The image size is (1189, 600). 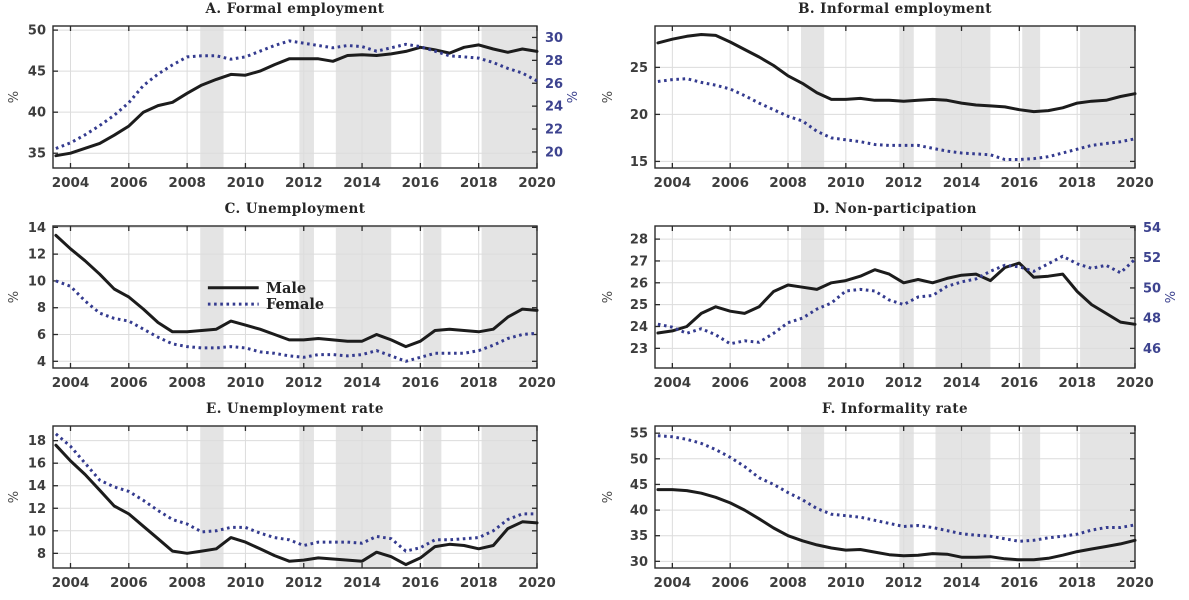 I want to click on legend-label-female: Female, so click(x=295, y=304).